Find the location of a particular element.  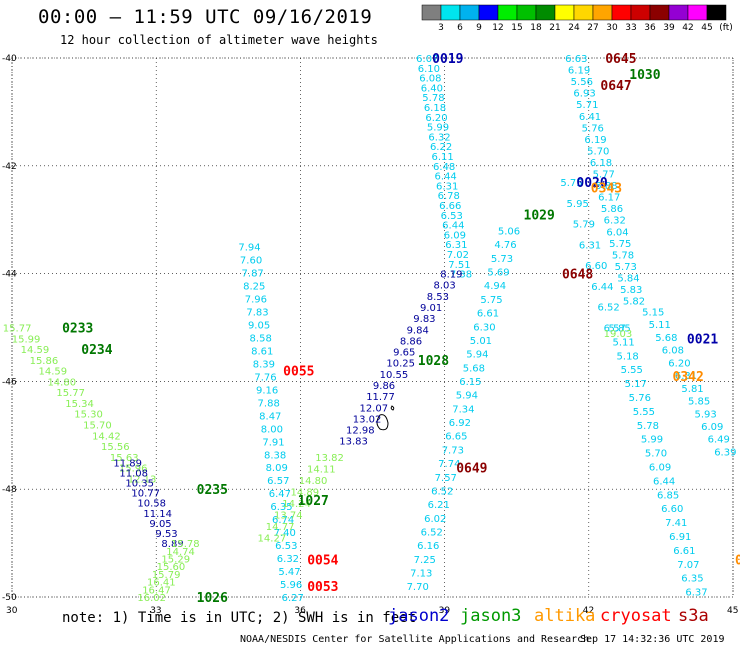

swh-value: 7.70 is located at coordinates (418, 587).